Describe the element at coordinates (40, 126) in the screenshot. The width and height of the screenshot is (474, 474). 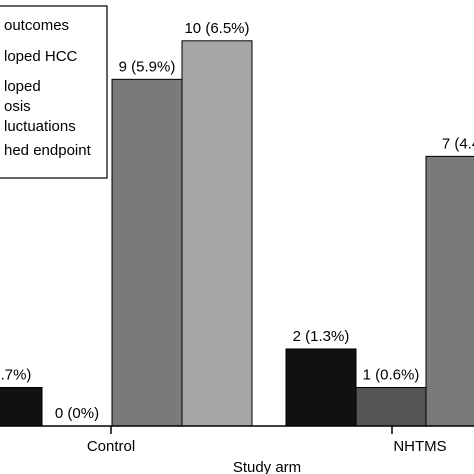
I see `legend-item-luctuations: luctuations` at that location.